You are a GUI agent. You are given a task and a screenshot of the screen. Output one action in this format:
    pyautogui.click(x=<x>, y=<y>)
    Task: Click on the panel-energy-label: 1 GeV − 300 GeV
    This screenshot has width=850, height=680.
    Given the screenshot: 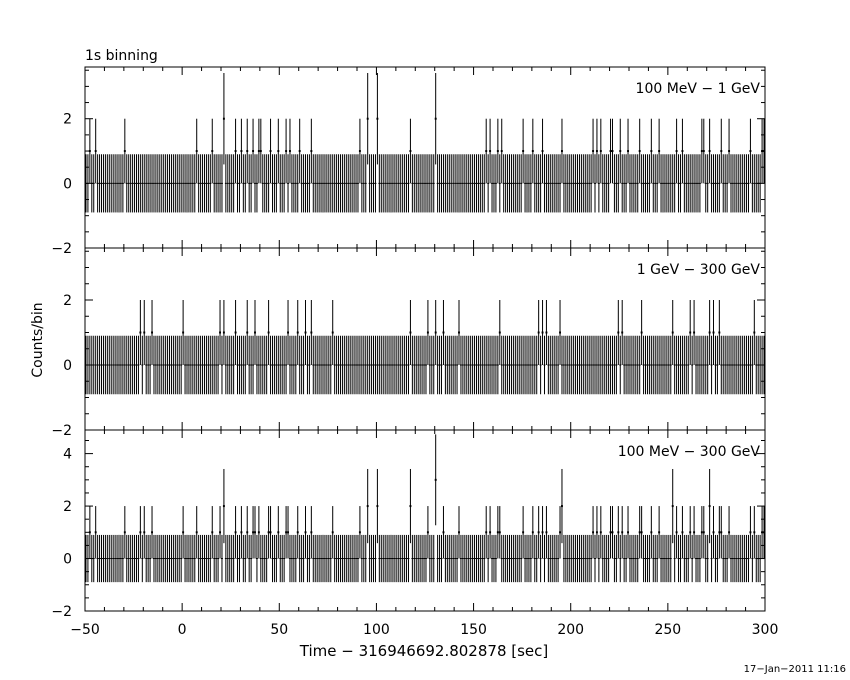 What is the action you would take?
    pyautogui.click(x=699, y=270)
    